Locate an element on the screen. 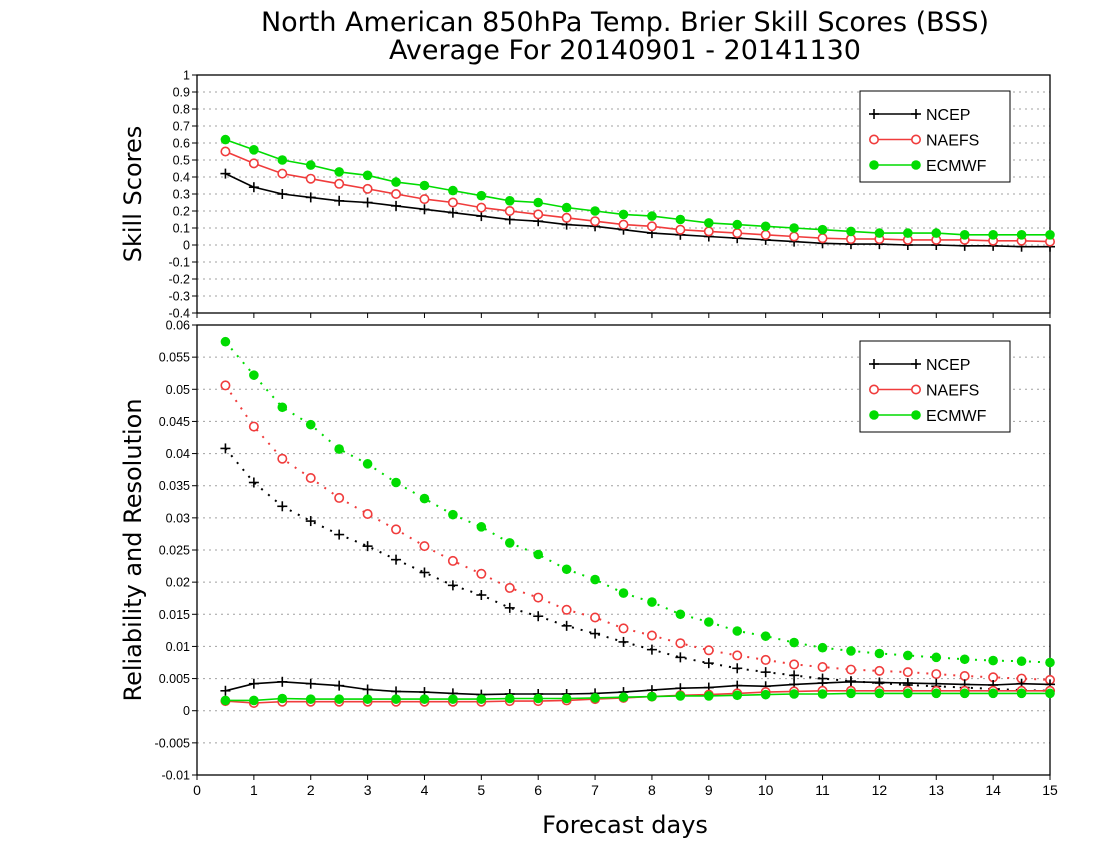  skill-ytick-label: -0.2 is located at coordinates (179, 280).